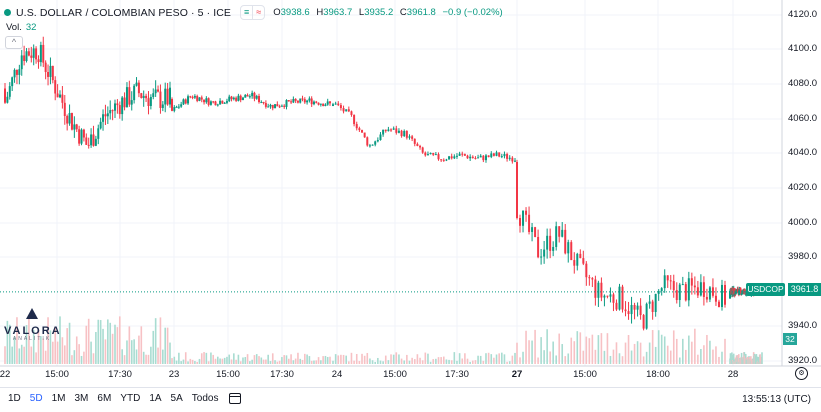 This screenshot has height=412, width=821. What do you see at coordinates (205, 398) in the screenshot?
I see `range-button: Todos` at bounding box center [205, 398].